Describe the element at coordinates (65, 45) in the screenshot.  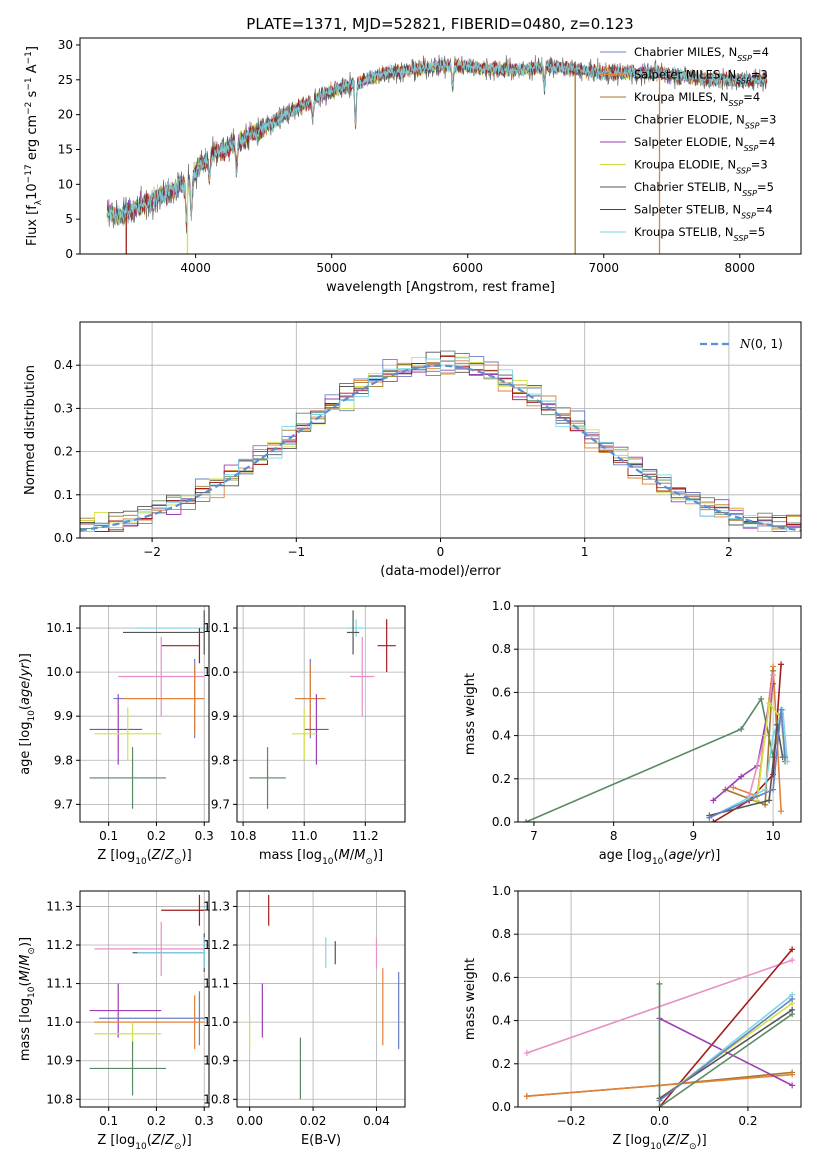
I see `y-tick-label: 30` at that location.